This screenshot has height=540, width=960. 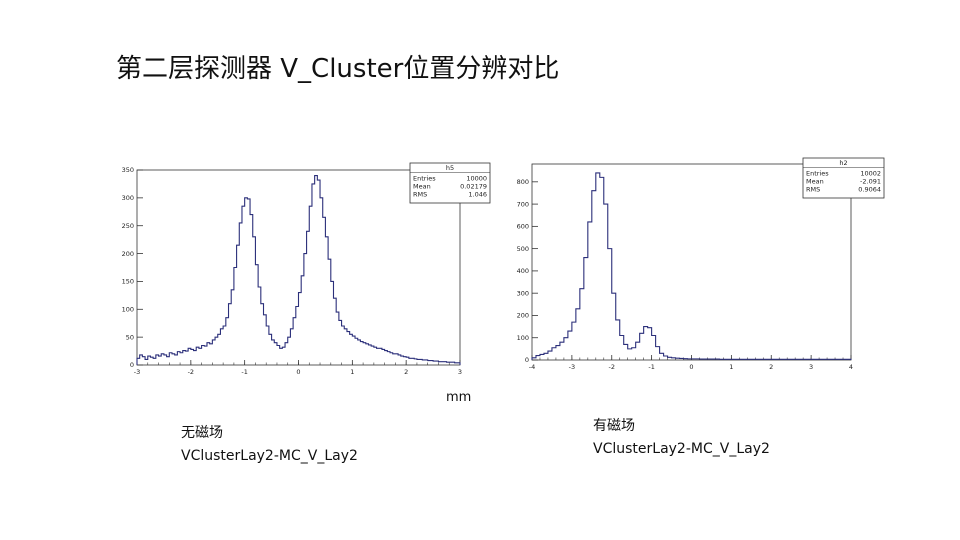 I want to click on stats-value: 10002, so click(x=870, y=174).